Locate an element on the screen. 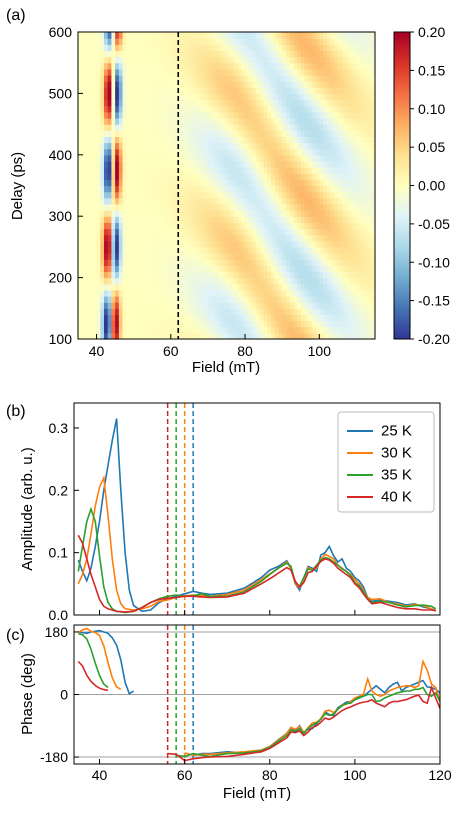 The width and height of the screenshot is (468, 817). legend-label: 40 K is located at coordinates (396, 497).